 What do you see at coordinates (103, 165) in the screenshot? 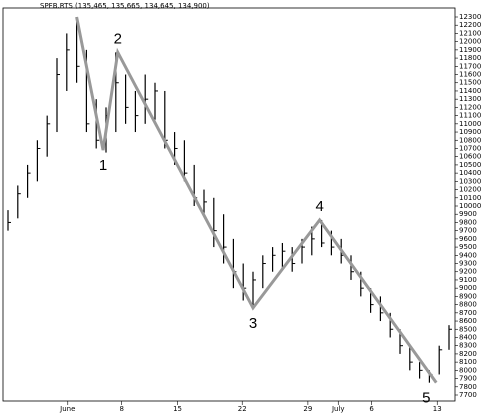
I see `wave-label: 1` at bounding box center [103, 165].